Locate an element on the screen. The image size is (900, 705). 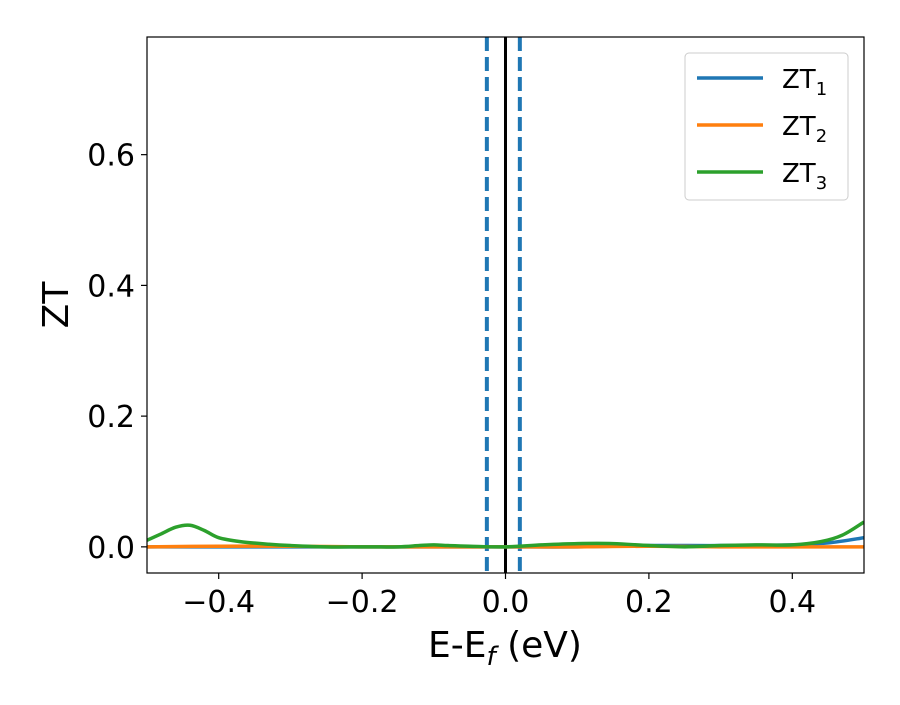
legend-label-zt1: ZT1 is located at coordinates (804, 82).